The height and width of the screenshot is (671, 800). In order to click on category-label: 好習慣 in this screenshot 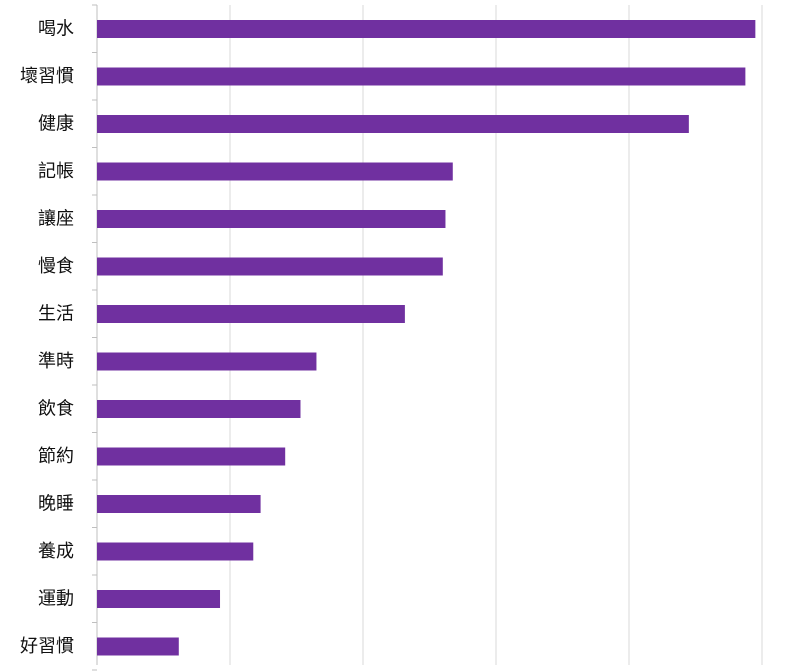, I will do `click(47, 646)`.